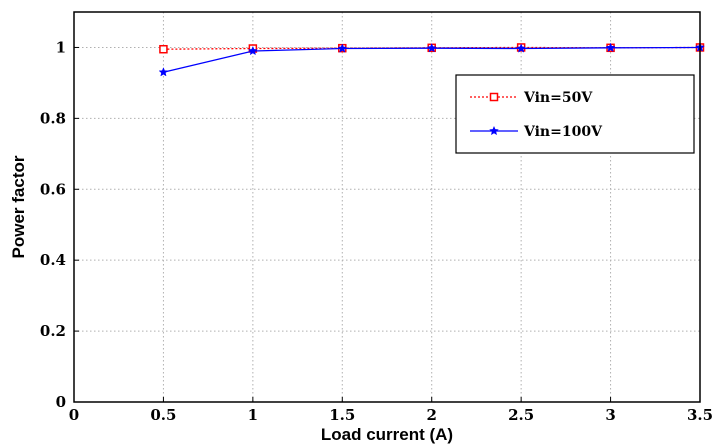 The width and height of the screenshot is (712, 445). Describe the element at coordinates (53, 189) in the screenshot. I see `y-tick-label: 0.6` at that location.